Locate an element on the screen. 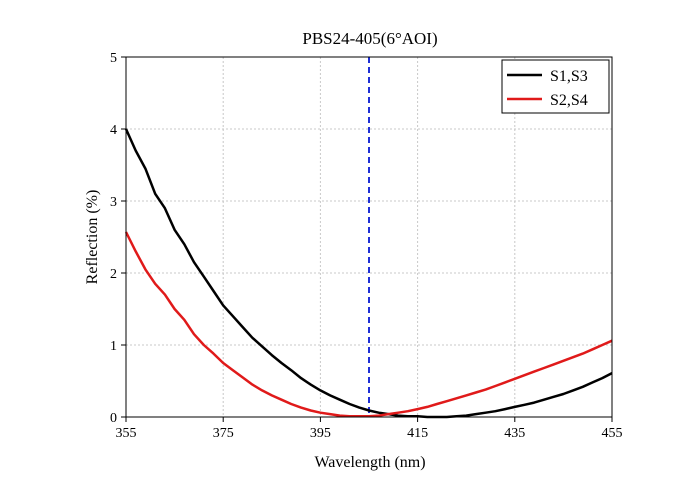 The image size is (700, 498). x-tick-label: 455 is located at coordinates (612, 433).